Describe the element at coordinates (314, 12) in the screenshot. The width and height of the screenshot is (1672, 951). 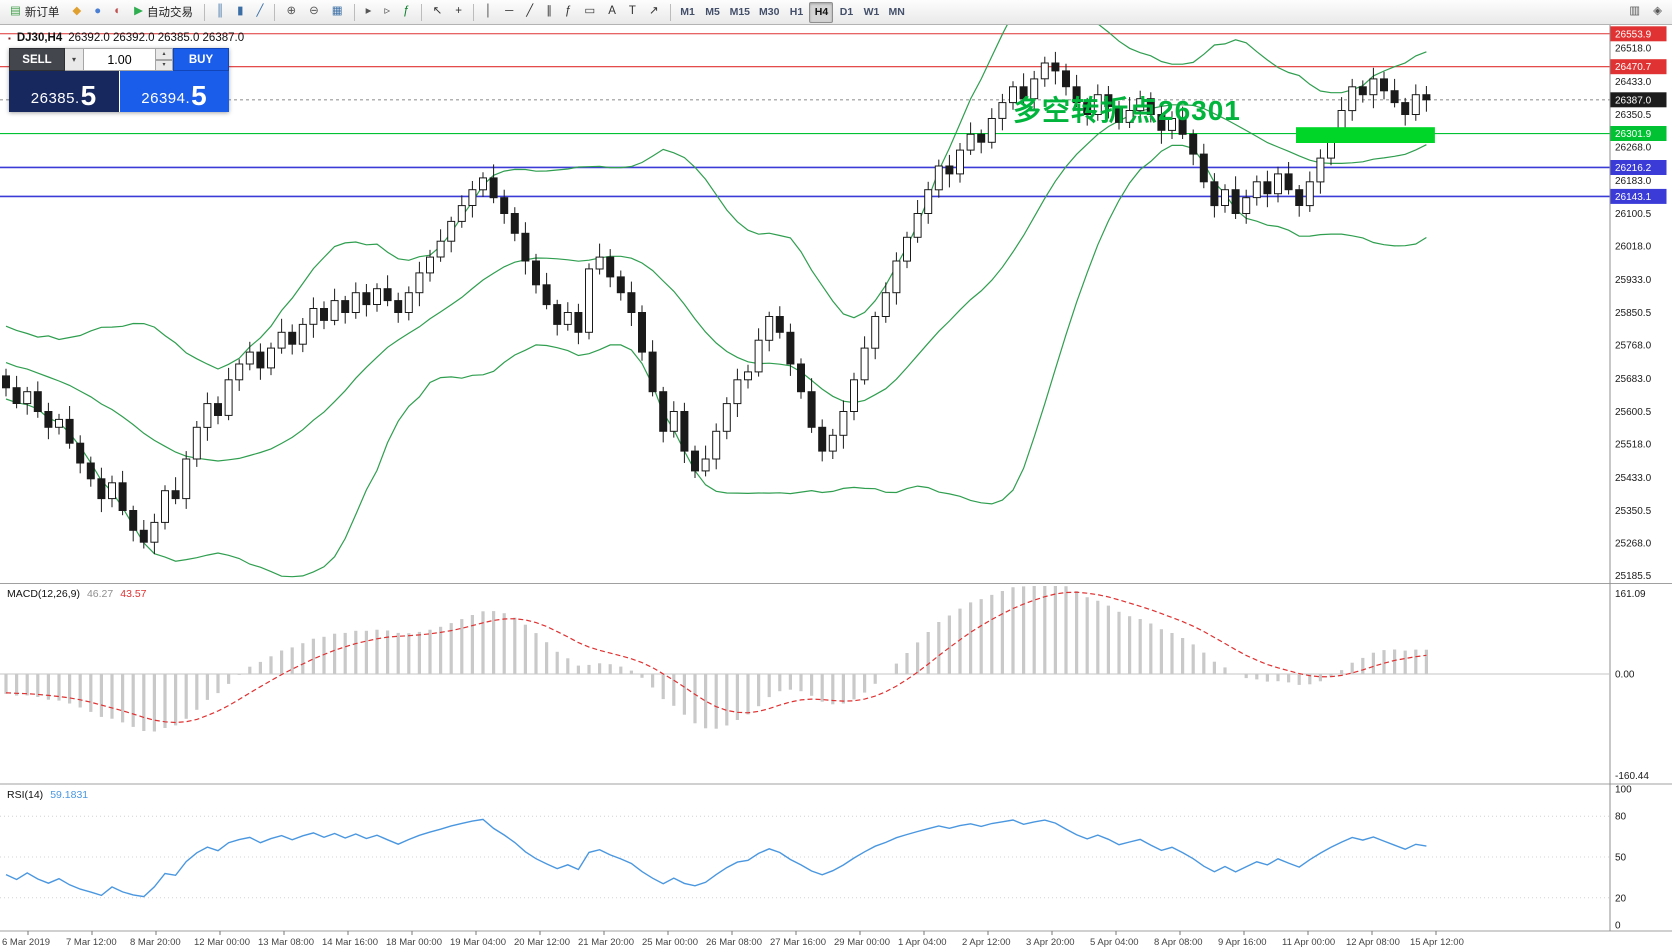
I see `zoom-out-button: ⊖` at that location.